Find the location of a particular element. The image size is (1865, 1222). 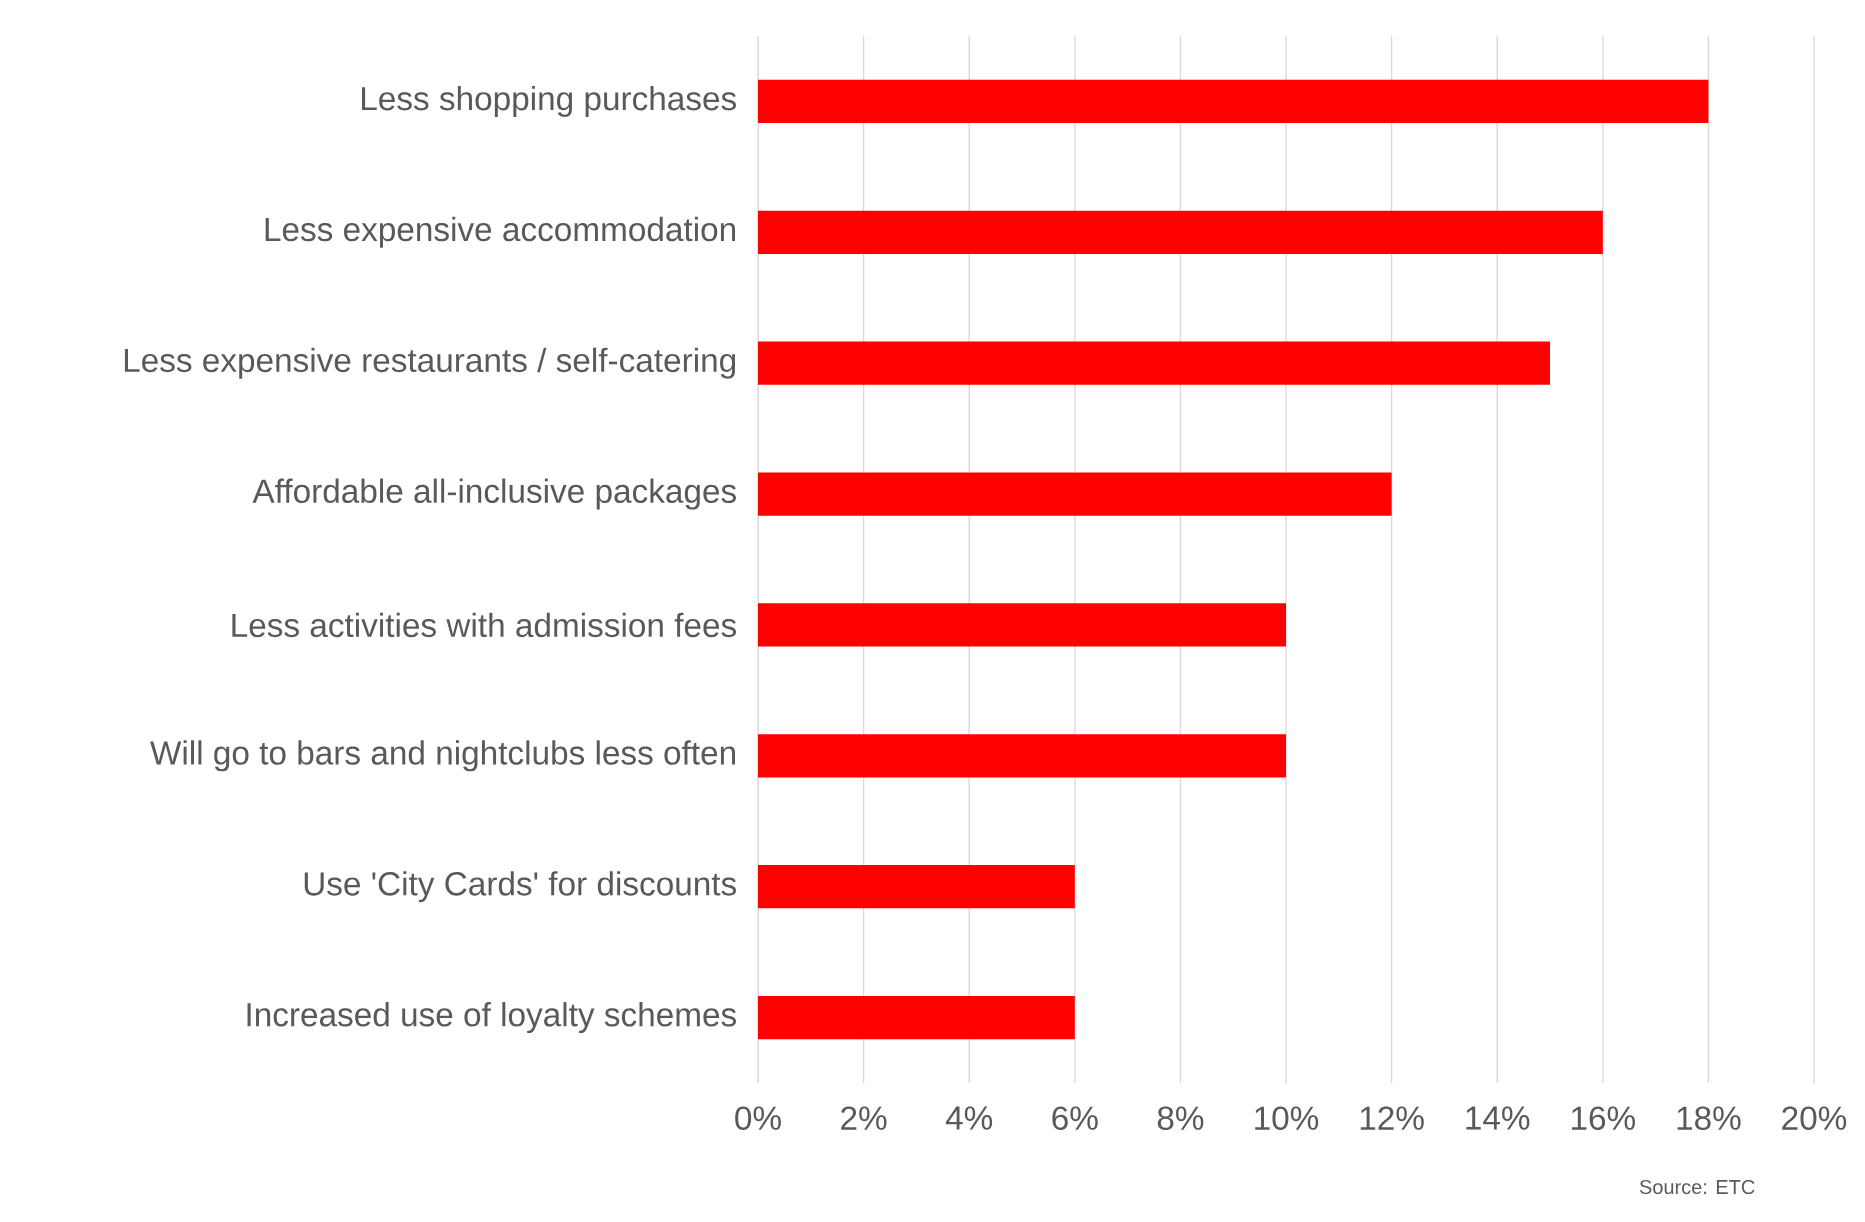

y-tick-label: Will go to bars and nightclubs less often is located at coordinates (443, 756).